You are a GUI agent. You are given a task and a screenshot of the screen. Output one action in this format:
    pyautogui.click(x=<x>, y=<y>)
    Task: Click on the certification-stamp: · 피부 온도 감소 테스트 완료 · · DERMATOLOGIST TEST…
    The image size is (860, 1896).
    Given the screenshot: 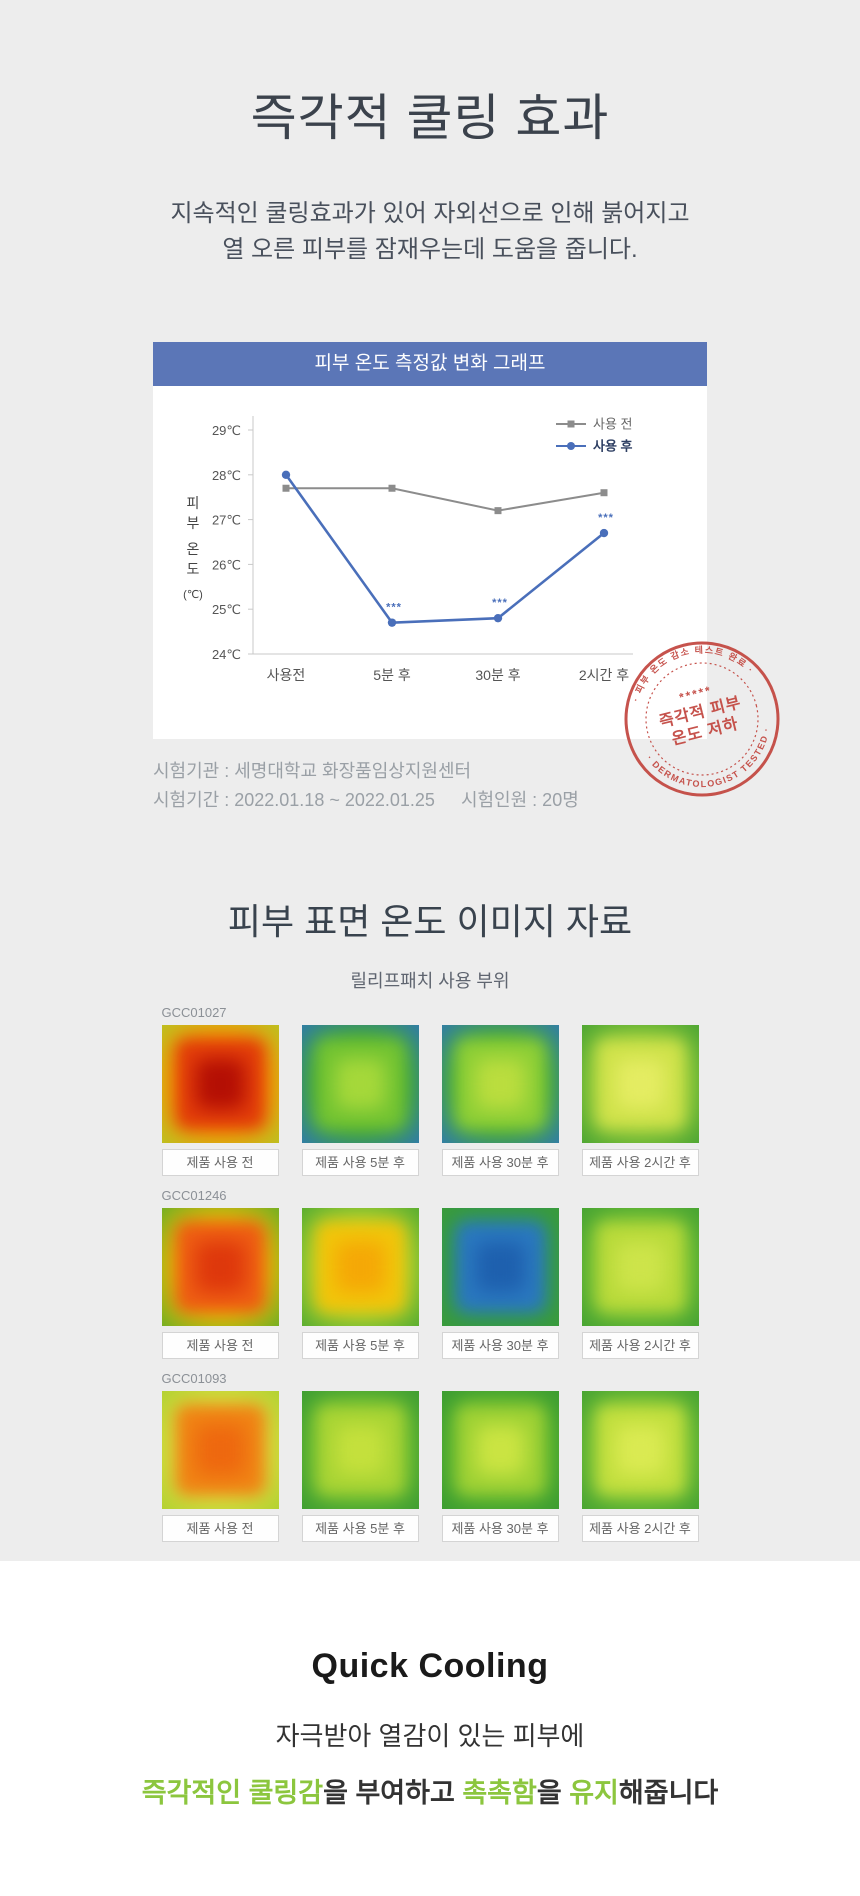 What is the action you would take?
    pyautogui.click(x=701, y=719)
    